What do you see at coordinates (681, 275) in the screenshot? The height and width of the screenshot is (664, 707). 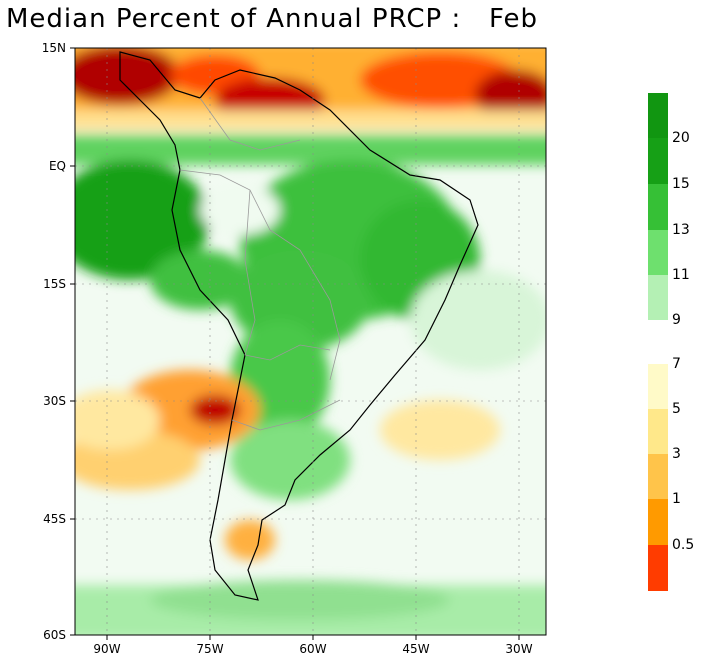 I see `legend-label: 11` at bounding box center [681, 275].